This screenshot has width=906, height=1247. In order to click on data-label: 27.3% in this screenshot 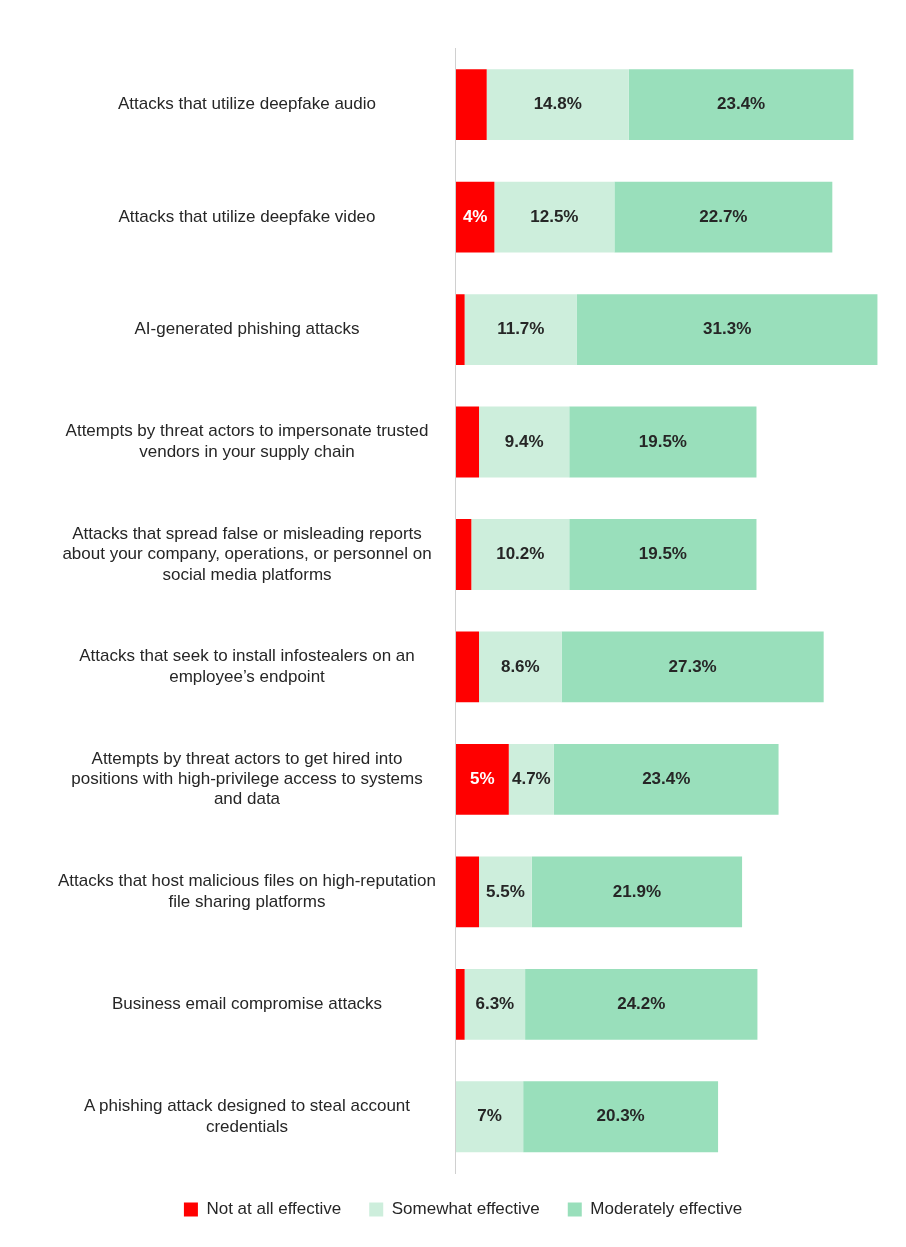, I will do `click(692, 666)`.